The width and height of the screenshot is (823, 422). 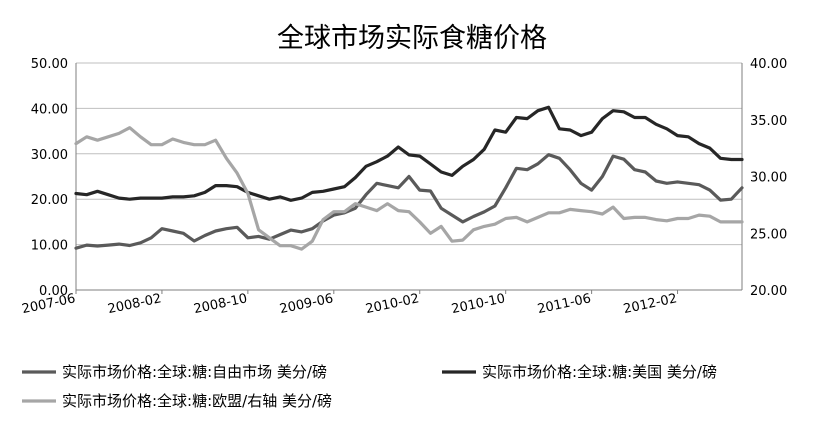 I want to click on x-tick-label: 2008-02, so click(x=135, y=304).